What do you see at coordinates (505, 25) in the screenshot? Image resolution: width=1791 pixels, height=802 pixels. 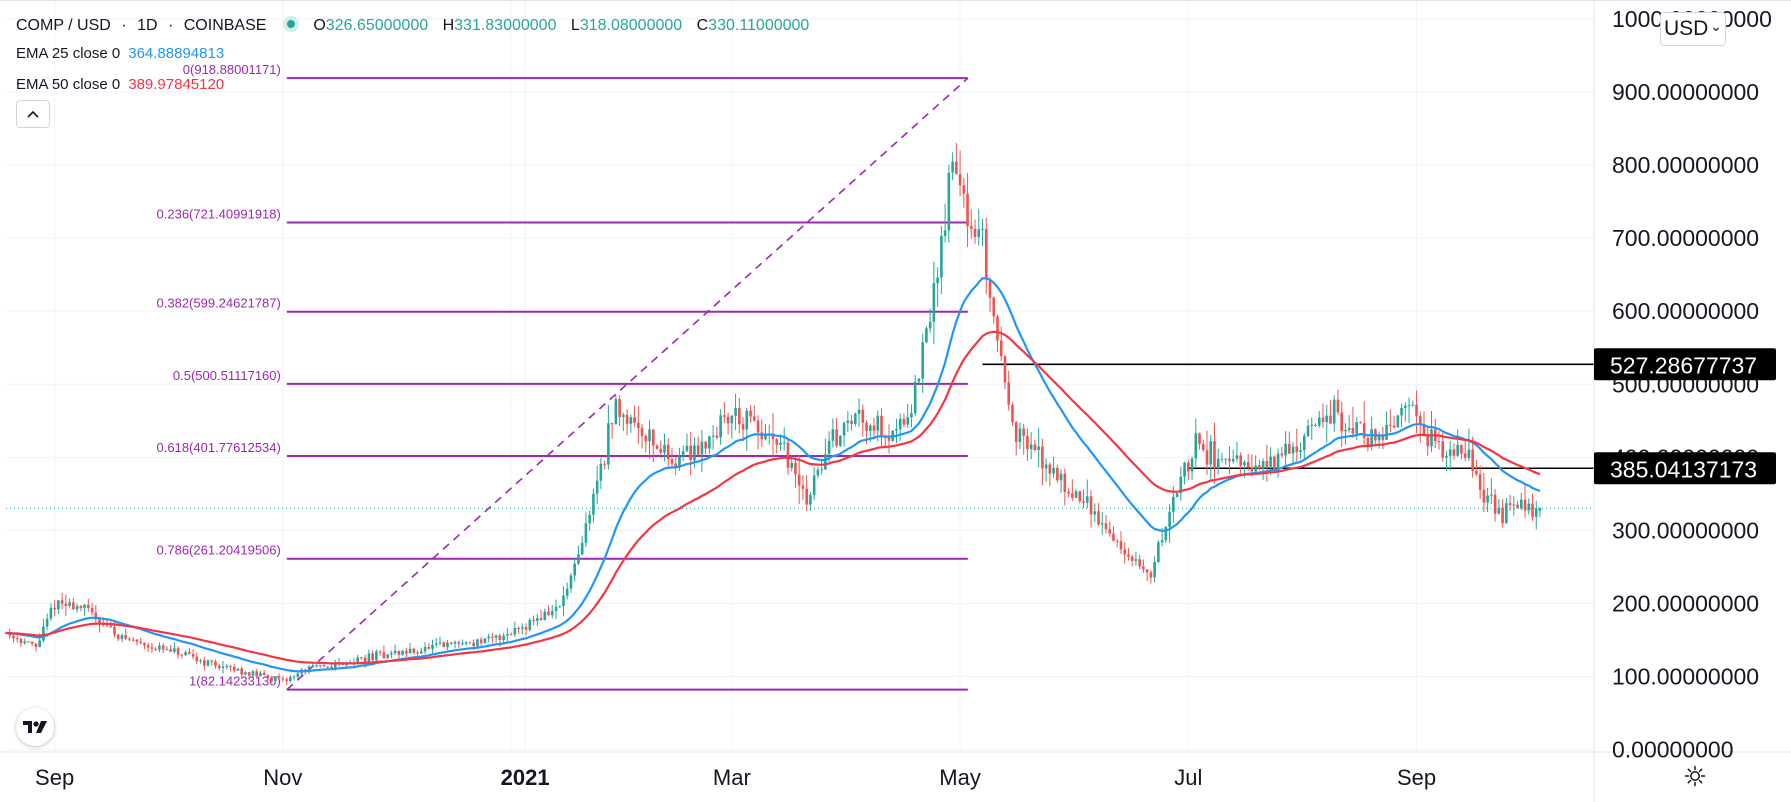 I see `high-value: 331.83000000` at bounding box center [505, 25].